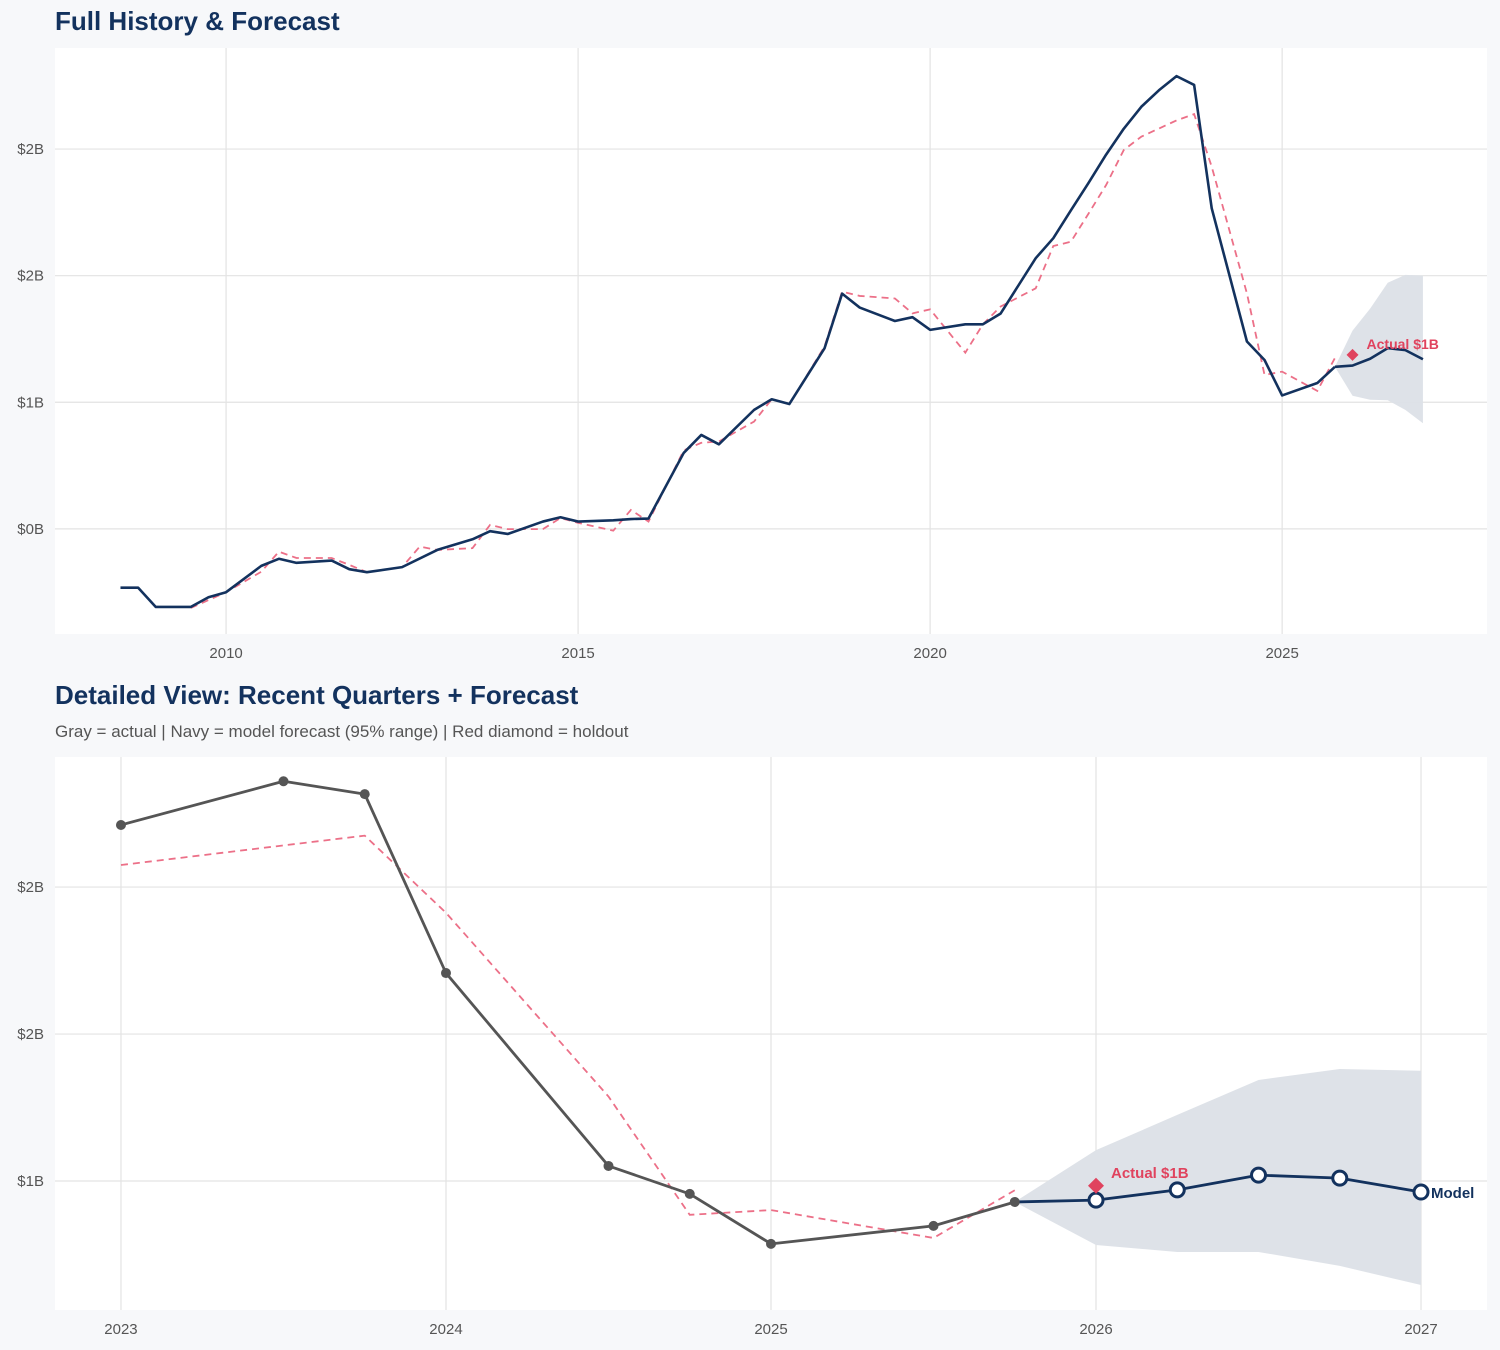 Image resolution: width=1500 pixels, height=1350 pixels. I want to click on y-tick-label: $1B, so click(30, 402).